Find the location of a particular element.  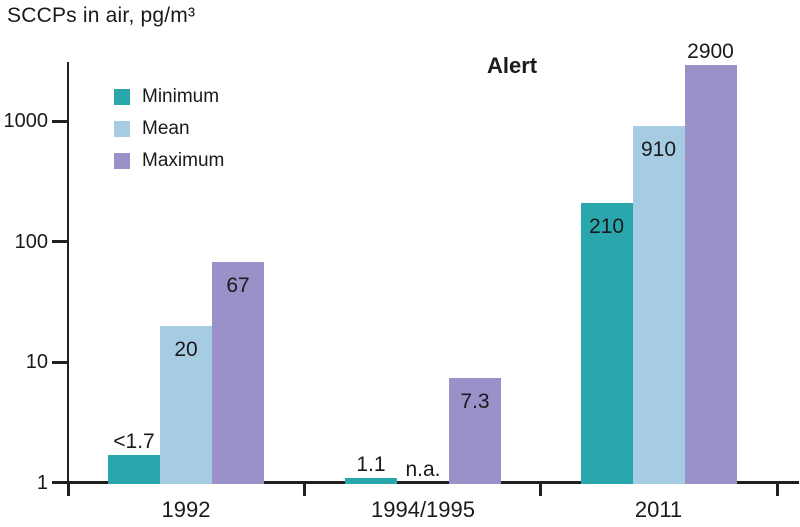

legend: Minimum Mean Maximum is located at coordinates (169, 135).